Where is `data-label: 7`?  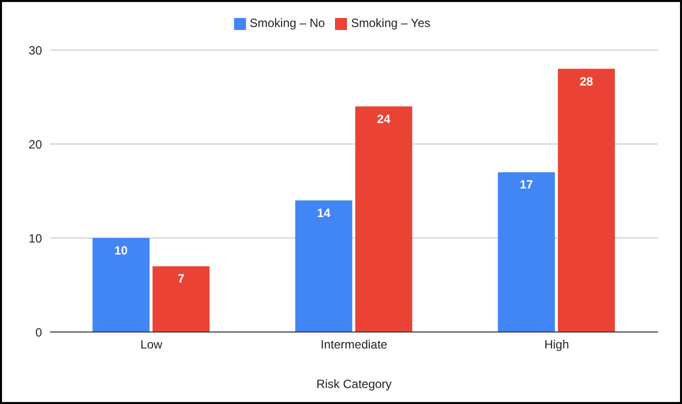
data-label: 7 is located at coordinates (181, 279).